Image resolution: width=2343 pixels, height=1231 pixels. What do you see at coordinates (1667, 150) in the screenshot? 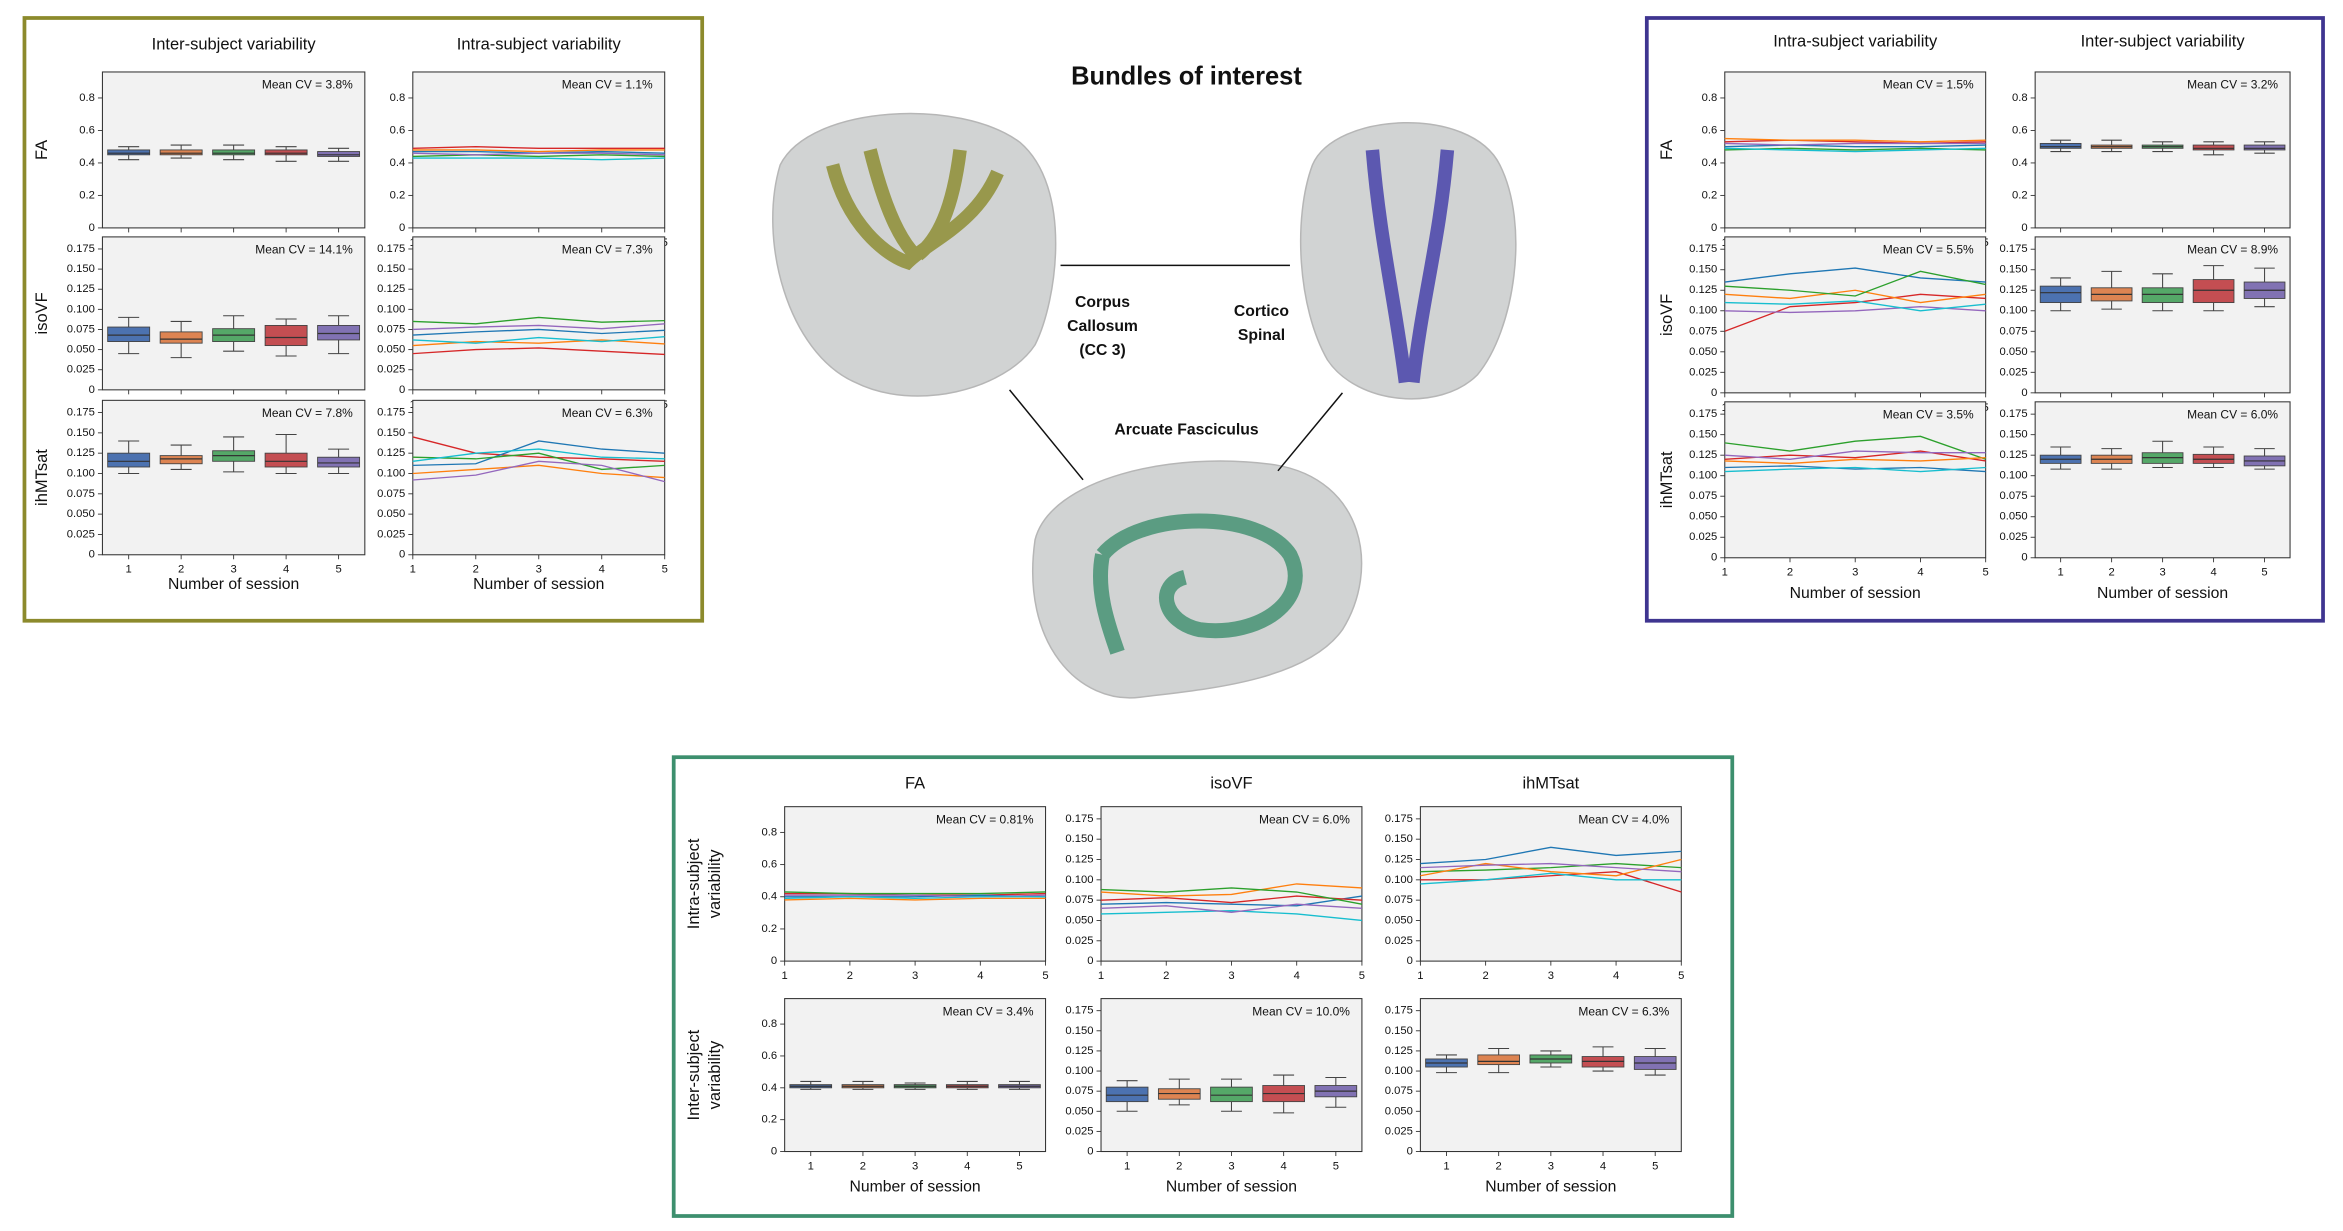
I see `row-label: FA` at bounding box center [1667, 150].